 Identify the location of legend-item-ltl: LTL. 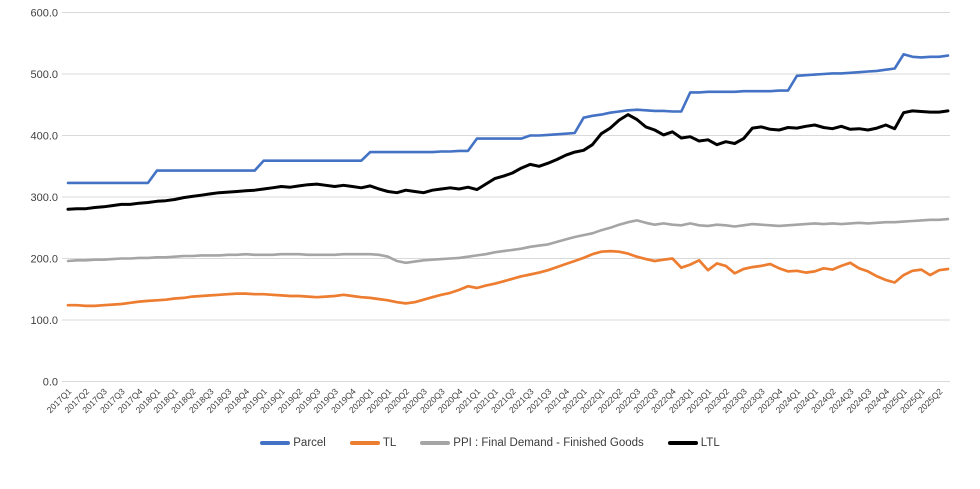
(693, 443).